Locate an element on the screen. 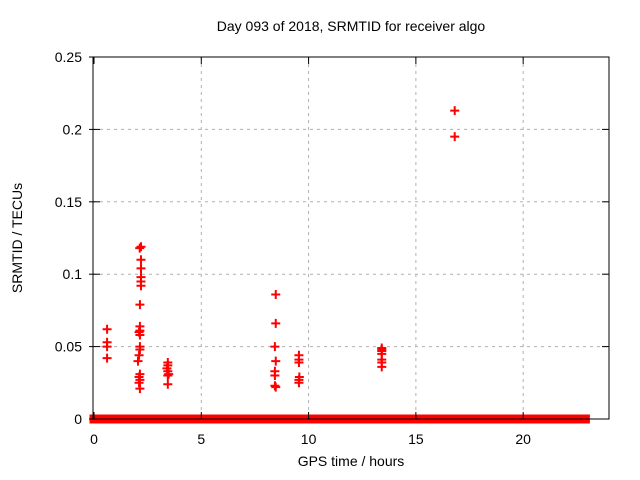 The height and width of the screenshot is (480, 640). svg-text: 20 is located at coordinates (523, 439).